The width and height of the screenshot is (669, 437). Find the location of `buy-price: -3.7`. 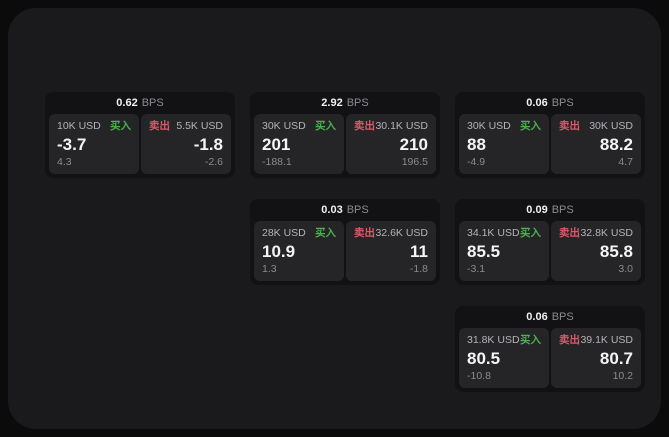

buy-price: -3.7 is located at coordinates (72, 144).